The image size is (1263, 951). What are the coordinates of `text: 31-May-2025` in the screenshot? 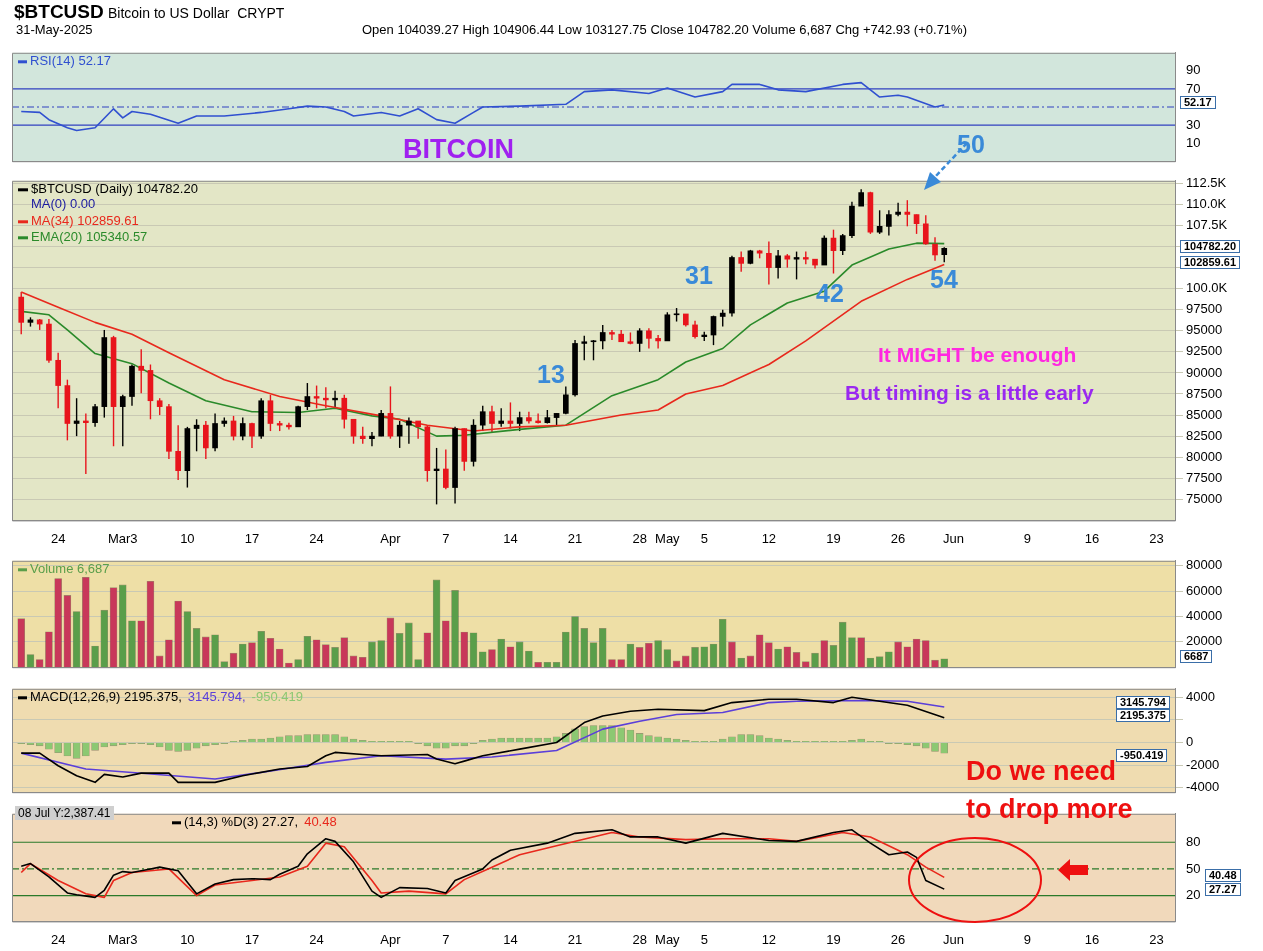 It's located at (54, 29).